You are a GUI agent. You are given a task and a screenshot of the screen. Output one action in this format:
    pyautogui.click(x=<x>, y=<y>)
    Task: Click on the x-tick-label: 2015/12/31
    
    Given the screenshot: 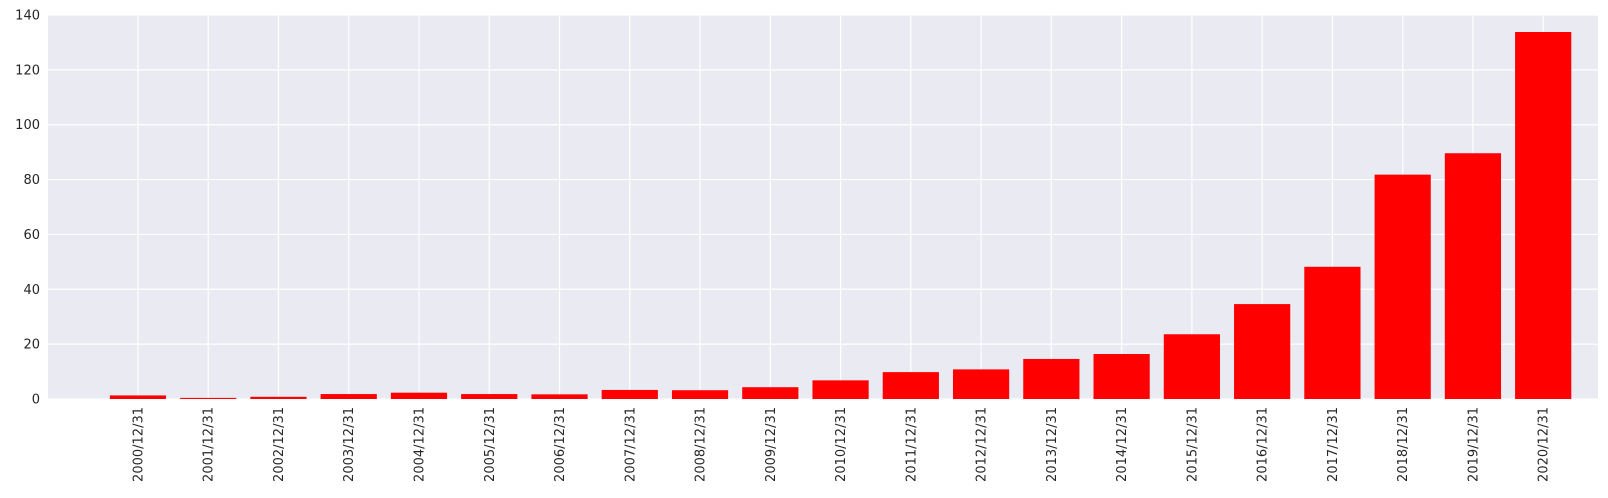 What is the action you would take?
    pyautogui.click(x=1192, y=444)
    